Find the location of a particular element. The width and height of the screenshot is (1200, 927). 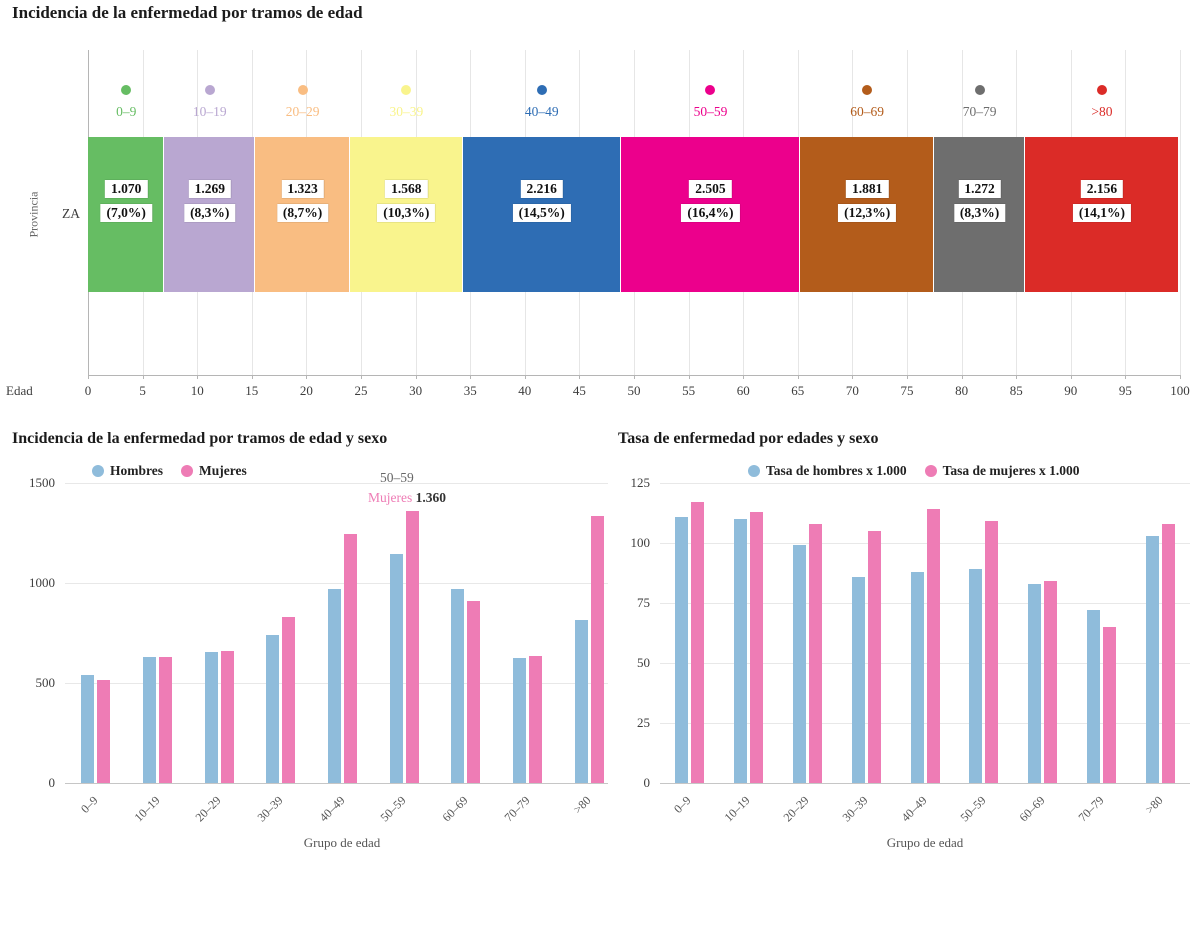

legend-label: Tasa de hombres x 1.000 is located at coordinates (836, 470).